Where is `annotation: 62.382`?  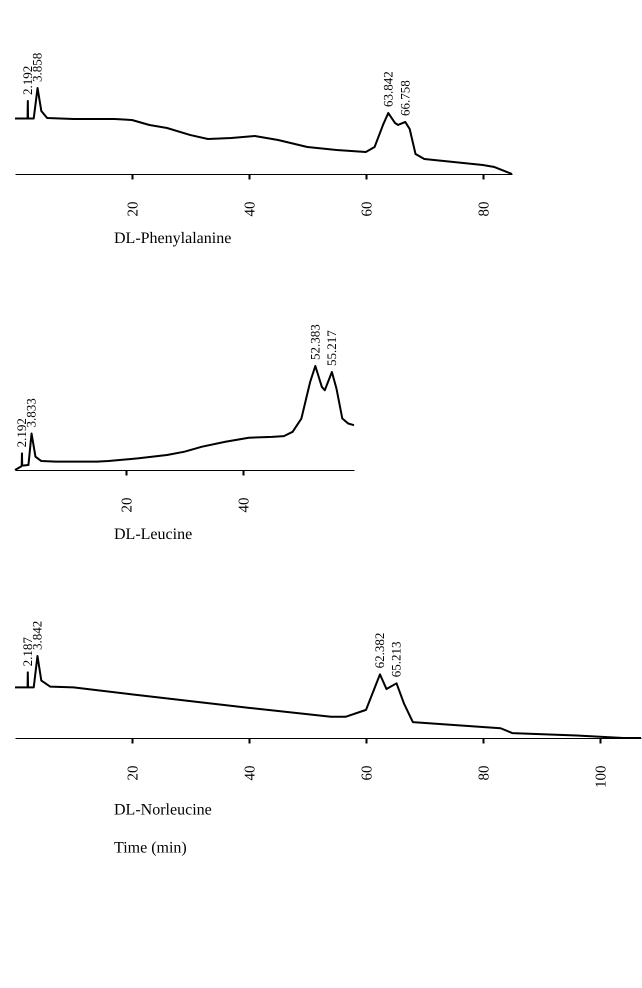
annotation: 62.382 is located at coordinates (379, 650).